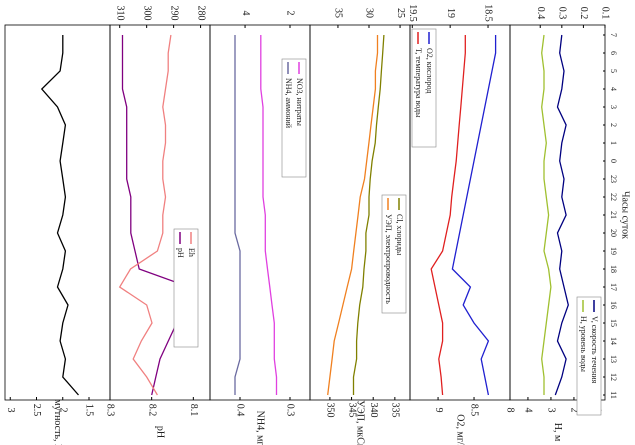 The width and height of the screenshot is (635, 445). Describe the element at coordinates (613, 71) in the screenshot. I see `x-tick-label: 5` at that location.